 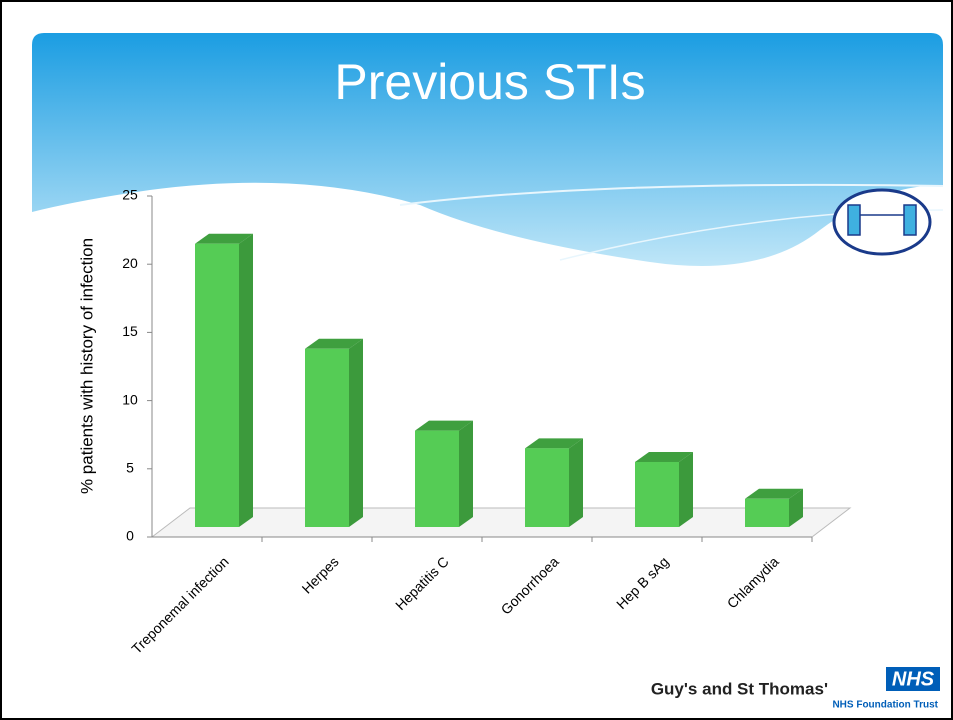 I want to click on nhs-mark: NHS, so click(x=913, y=679).